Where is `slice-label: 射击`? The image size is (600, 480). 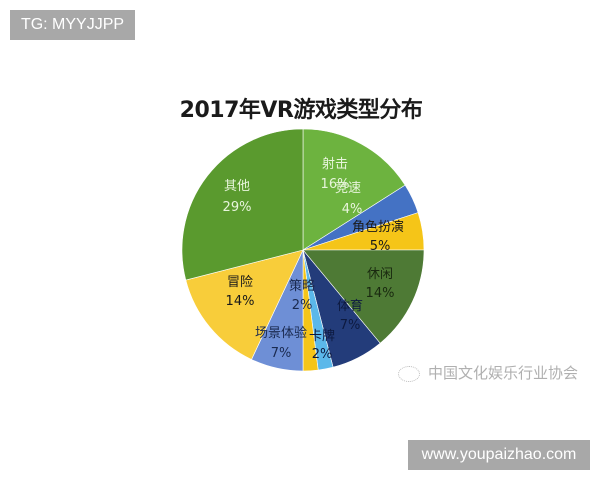
slice-label: 射击 is located at coordinates (335, 164).